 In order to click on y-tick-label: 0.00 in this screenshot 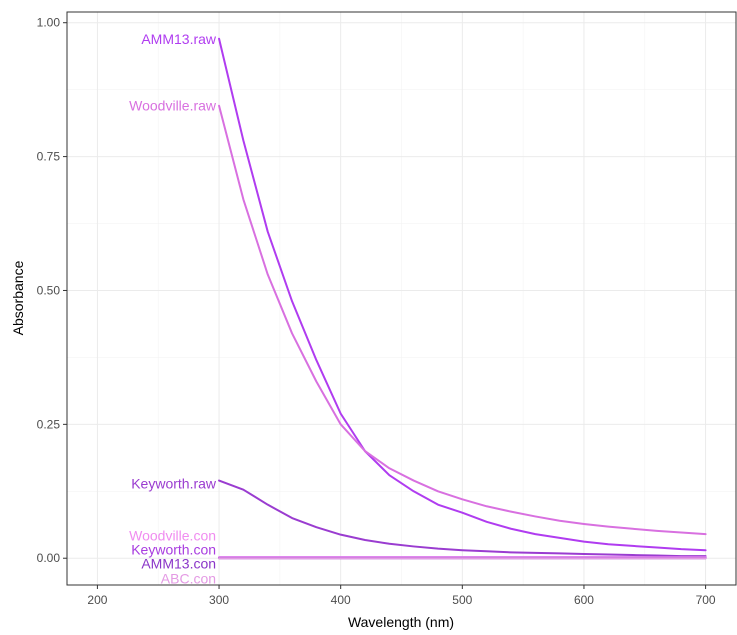, I will do `click(49, 558)`.